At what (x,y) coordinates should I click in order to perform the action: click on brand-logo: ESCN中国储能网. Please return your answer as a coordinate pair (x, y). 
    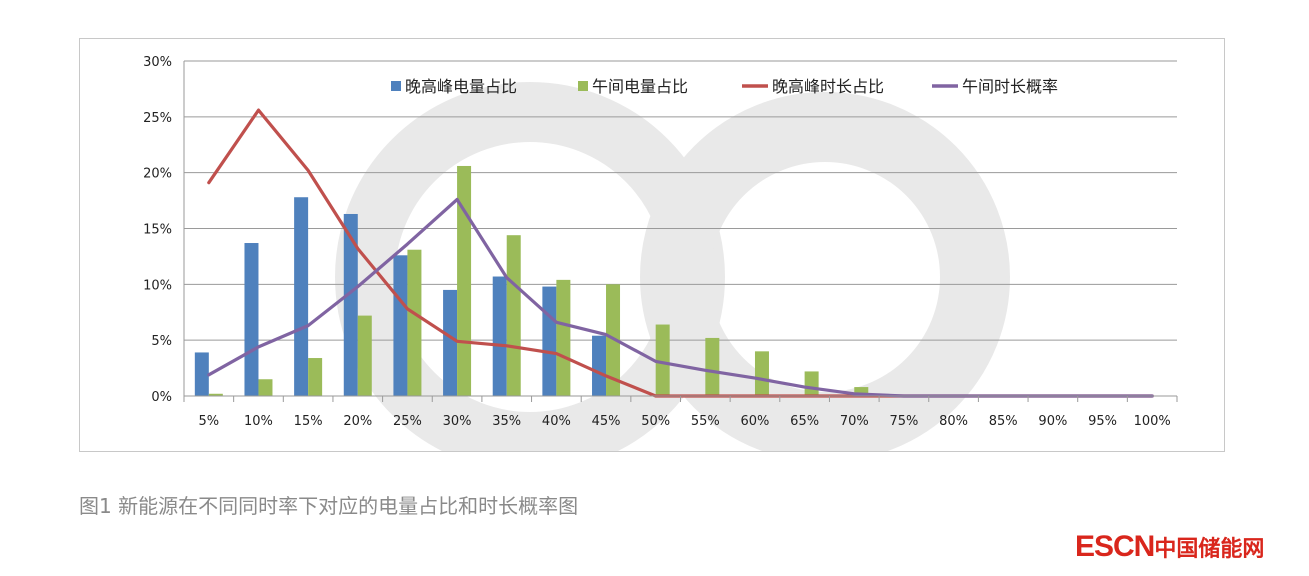
    Looking at the image, I should click on (1169, 547).